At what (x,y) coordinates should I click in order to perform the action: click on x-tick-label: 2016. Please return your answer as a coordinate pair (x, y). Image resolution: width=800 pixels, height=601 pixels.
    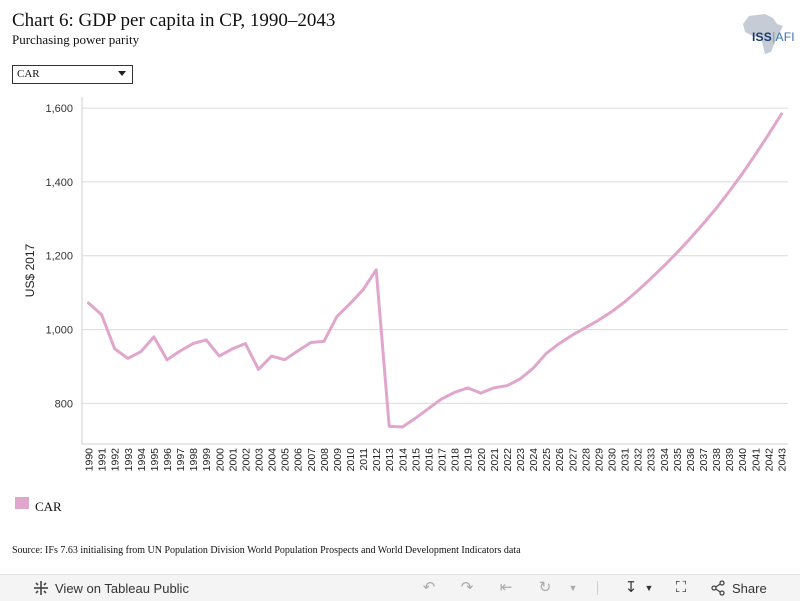
    Looking at the image, I should click on (429, 460).